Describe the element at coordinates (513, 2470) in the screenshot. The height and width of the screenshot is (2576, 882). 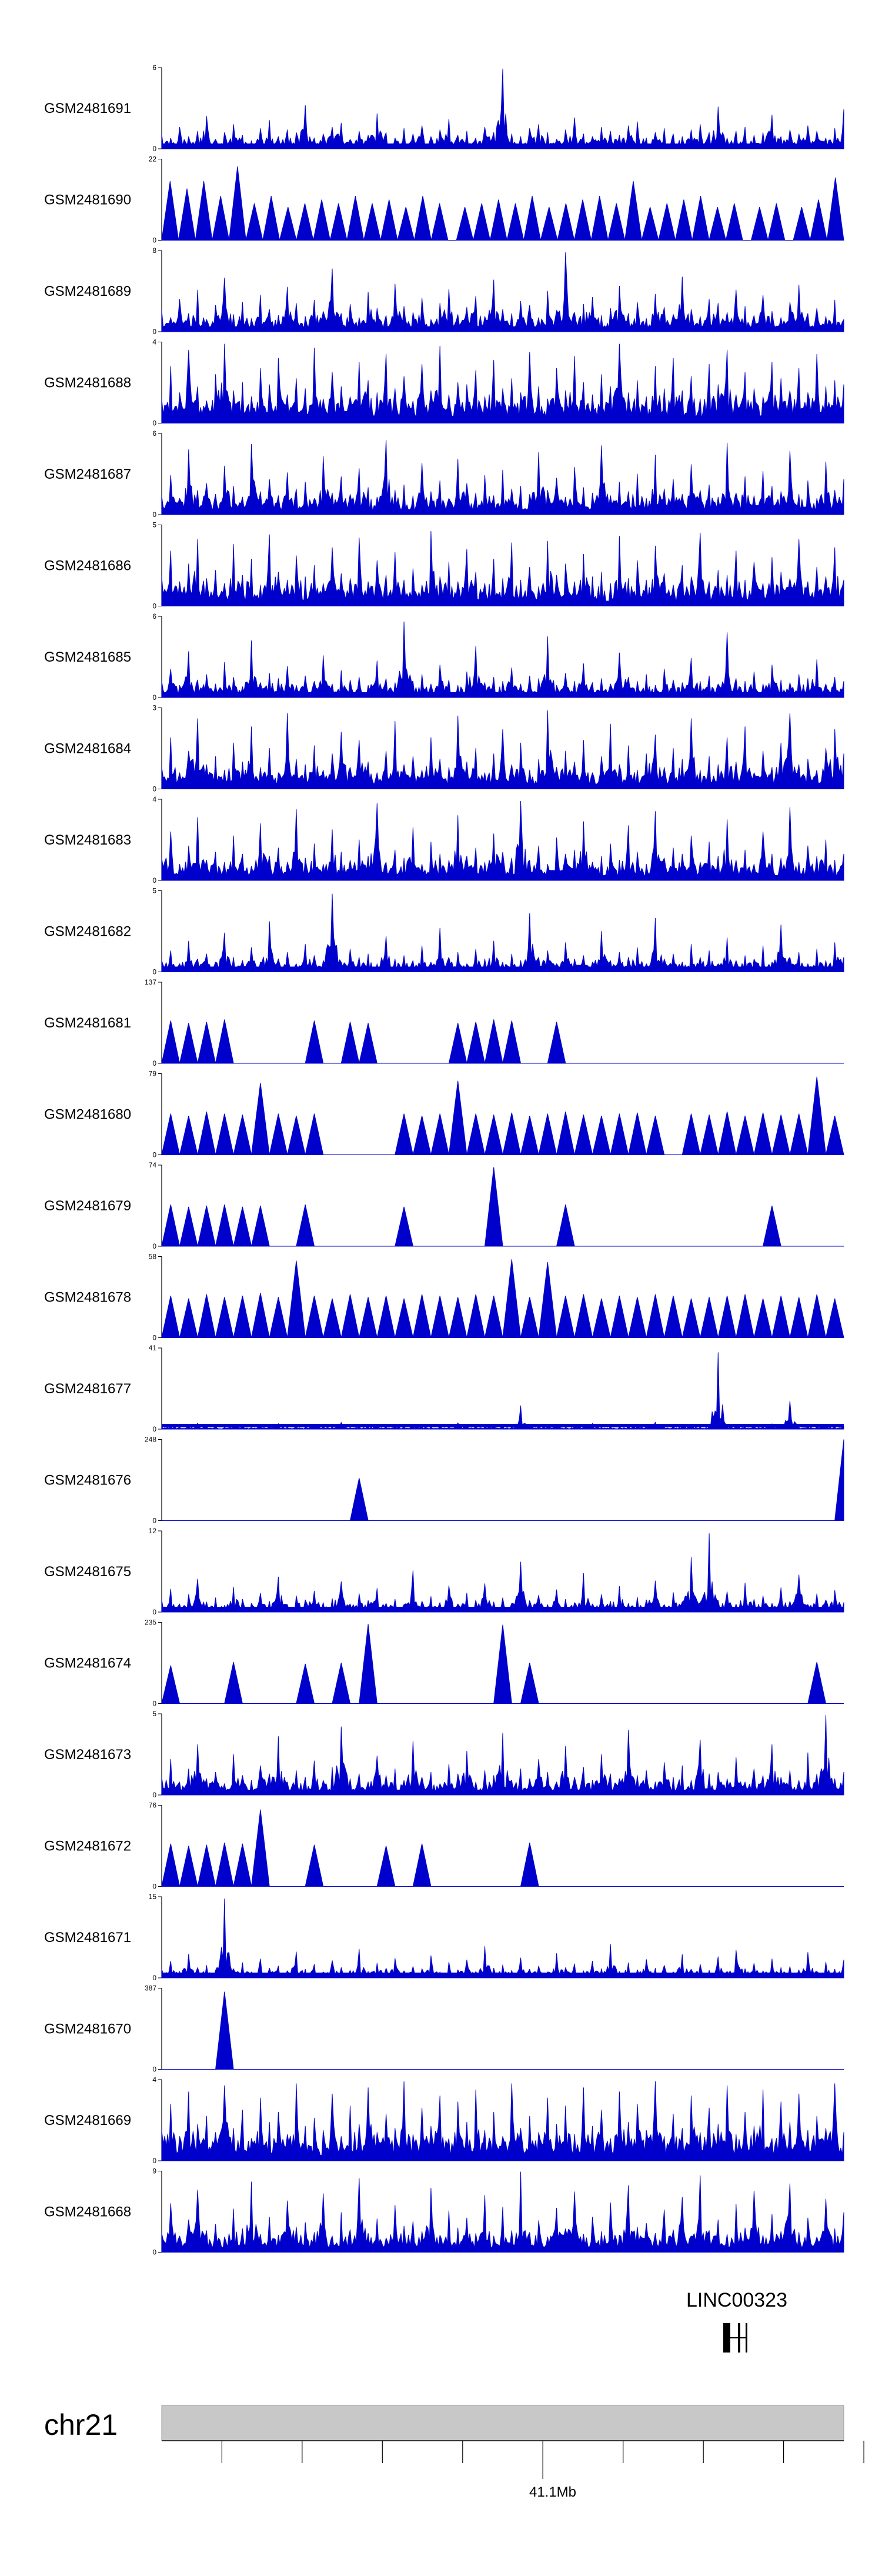
I see `genome-axis: 41.1Mb` at that location.